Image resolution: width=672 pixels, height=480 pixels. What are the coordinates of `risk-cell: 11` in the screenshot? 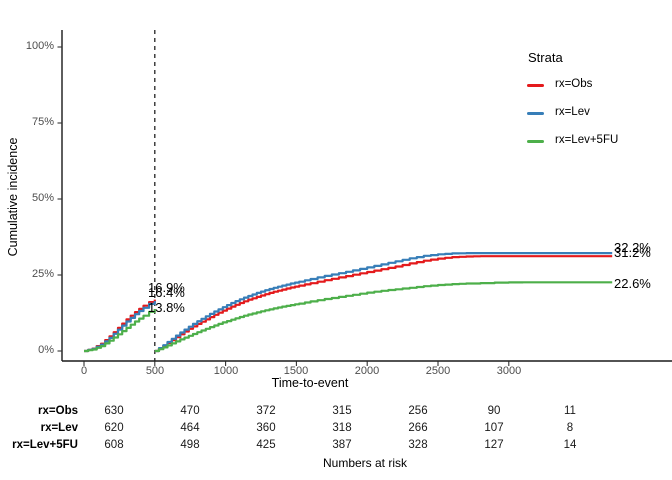 It's located at (570, 411).